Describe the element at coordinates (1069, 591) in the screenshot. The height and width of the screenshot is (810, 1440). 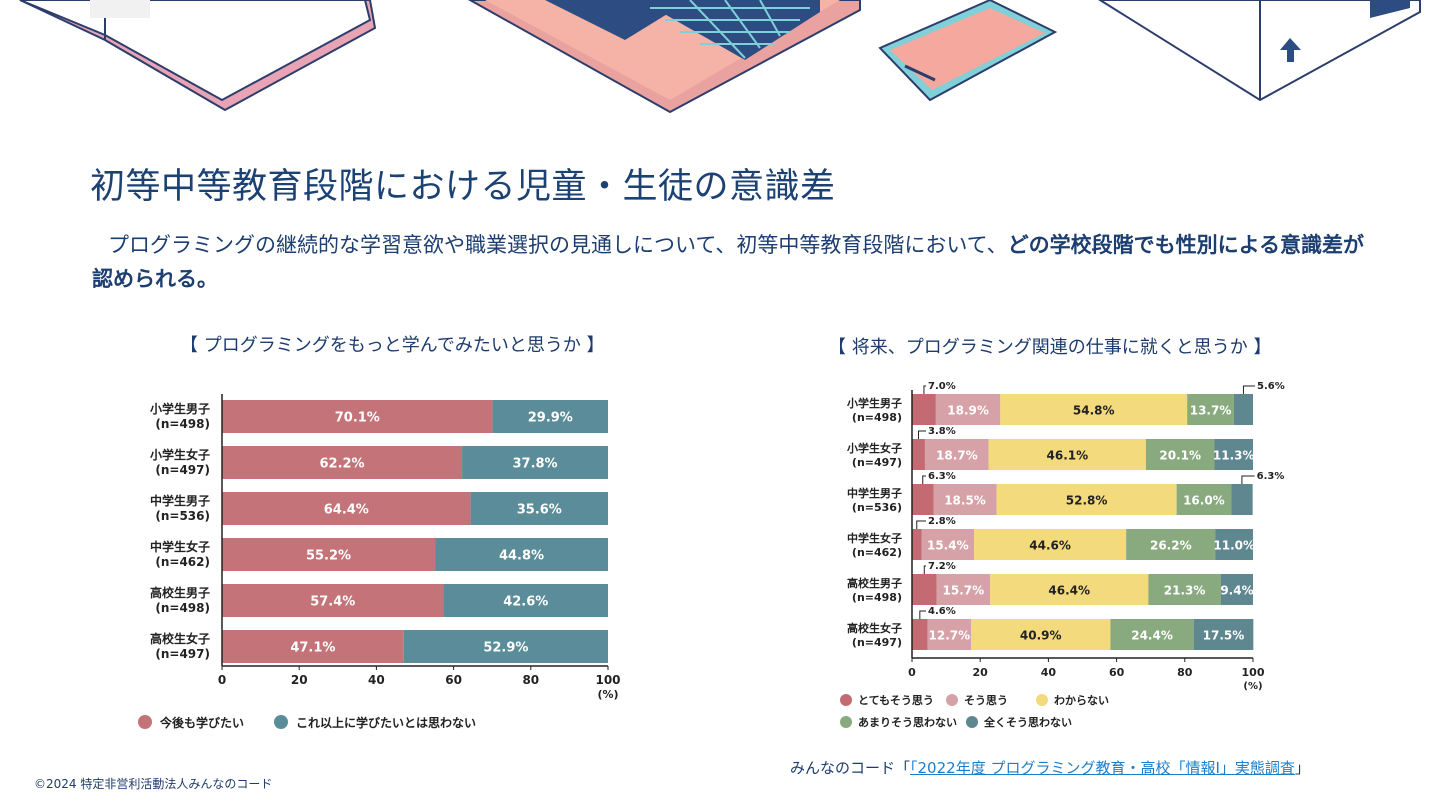
I see `data-label: 46.4%` at that location.